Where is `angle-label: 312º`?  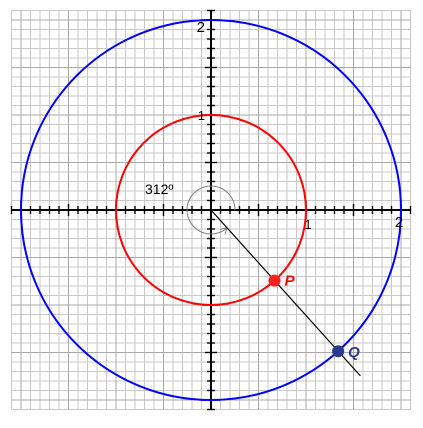
angle-label: 312º is located at coordinates (159, 189).